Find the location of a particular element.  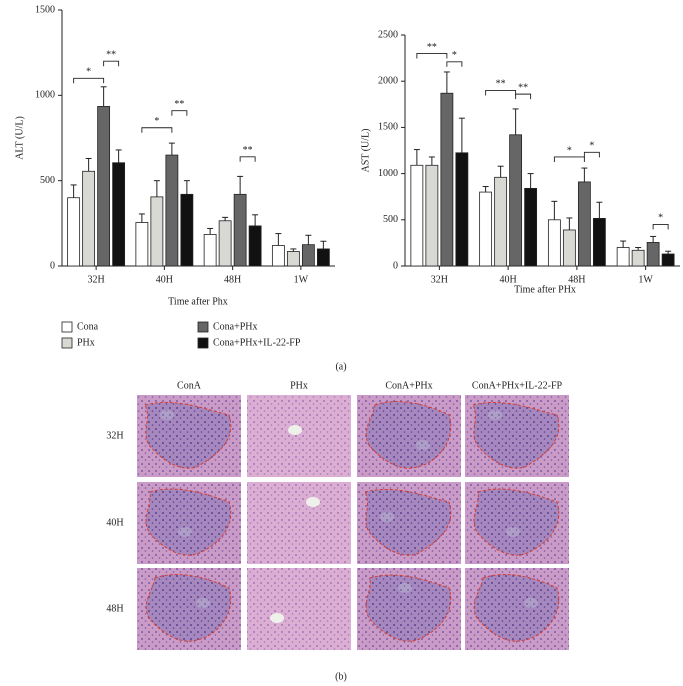

legend-label: Cona+PHx is located at coordinates (235, 326).